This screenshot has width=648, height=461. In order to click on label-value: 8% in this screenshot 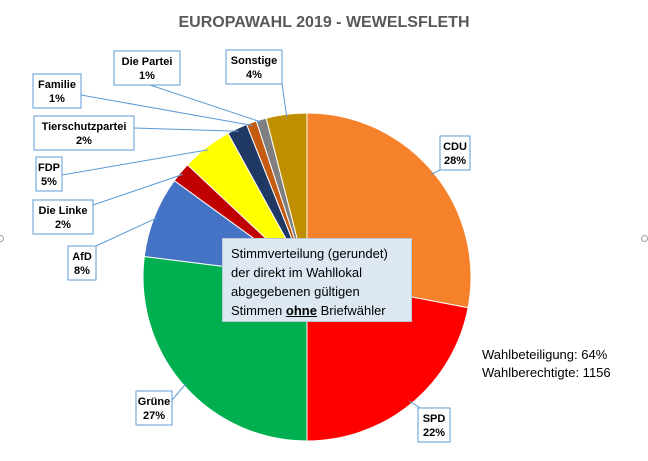, I will do `click(82, 271)`.